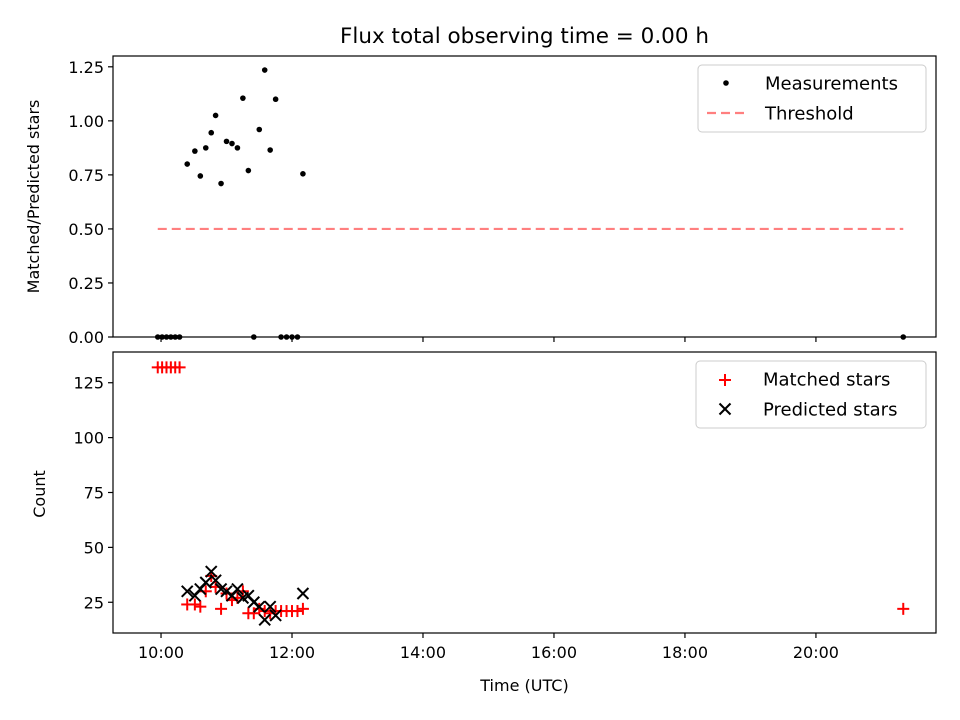 The image size is (960, 720). Describe the element at coordinates (33, 197) in the screenshot. I see `top-y-axis-label: Matched/Predicted stars` at that location.